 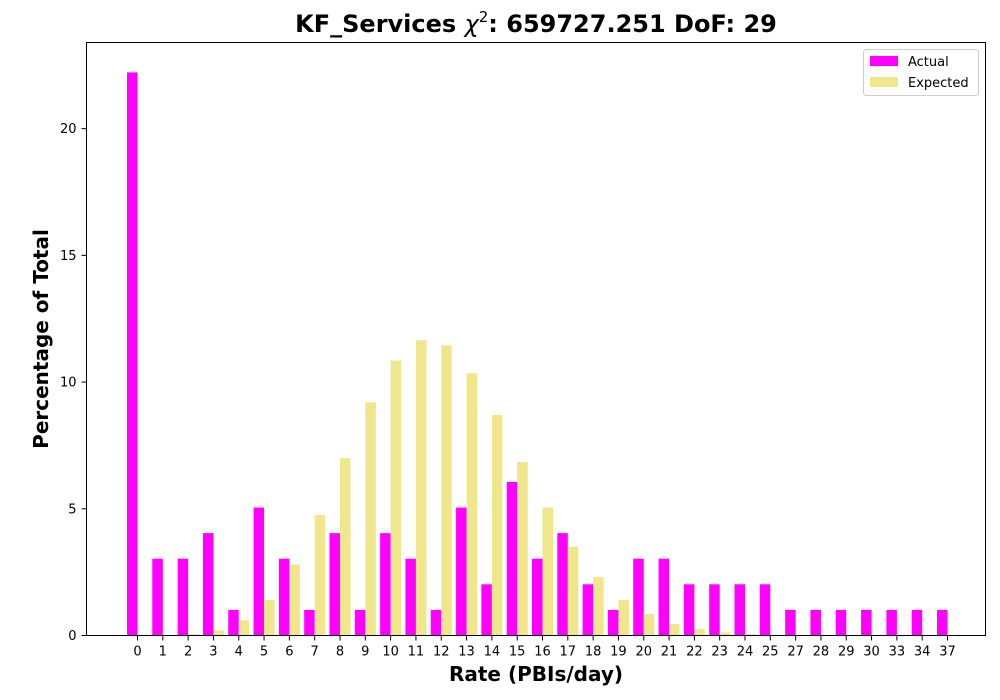 What do you see at coordinates (871, 652) in the screenshot?
I see `x-tick-label: 30` at bounding box center [871, 652].